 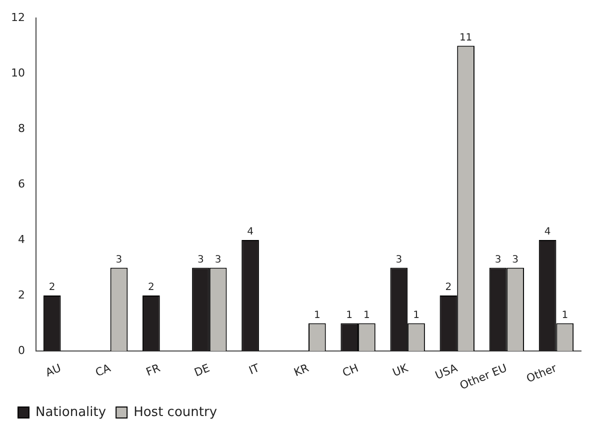 I want to click on y-tick-label: 4, so click(x=21, y=239).